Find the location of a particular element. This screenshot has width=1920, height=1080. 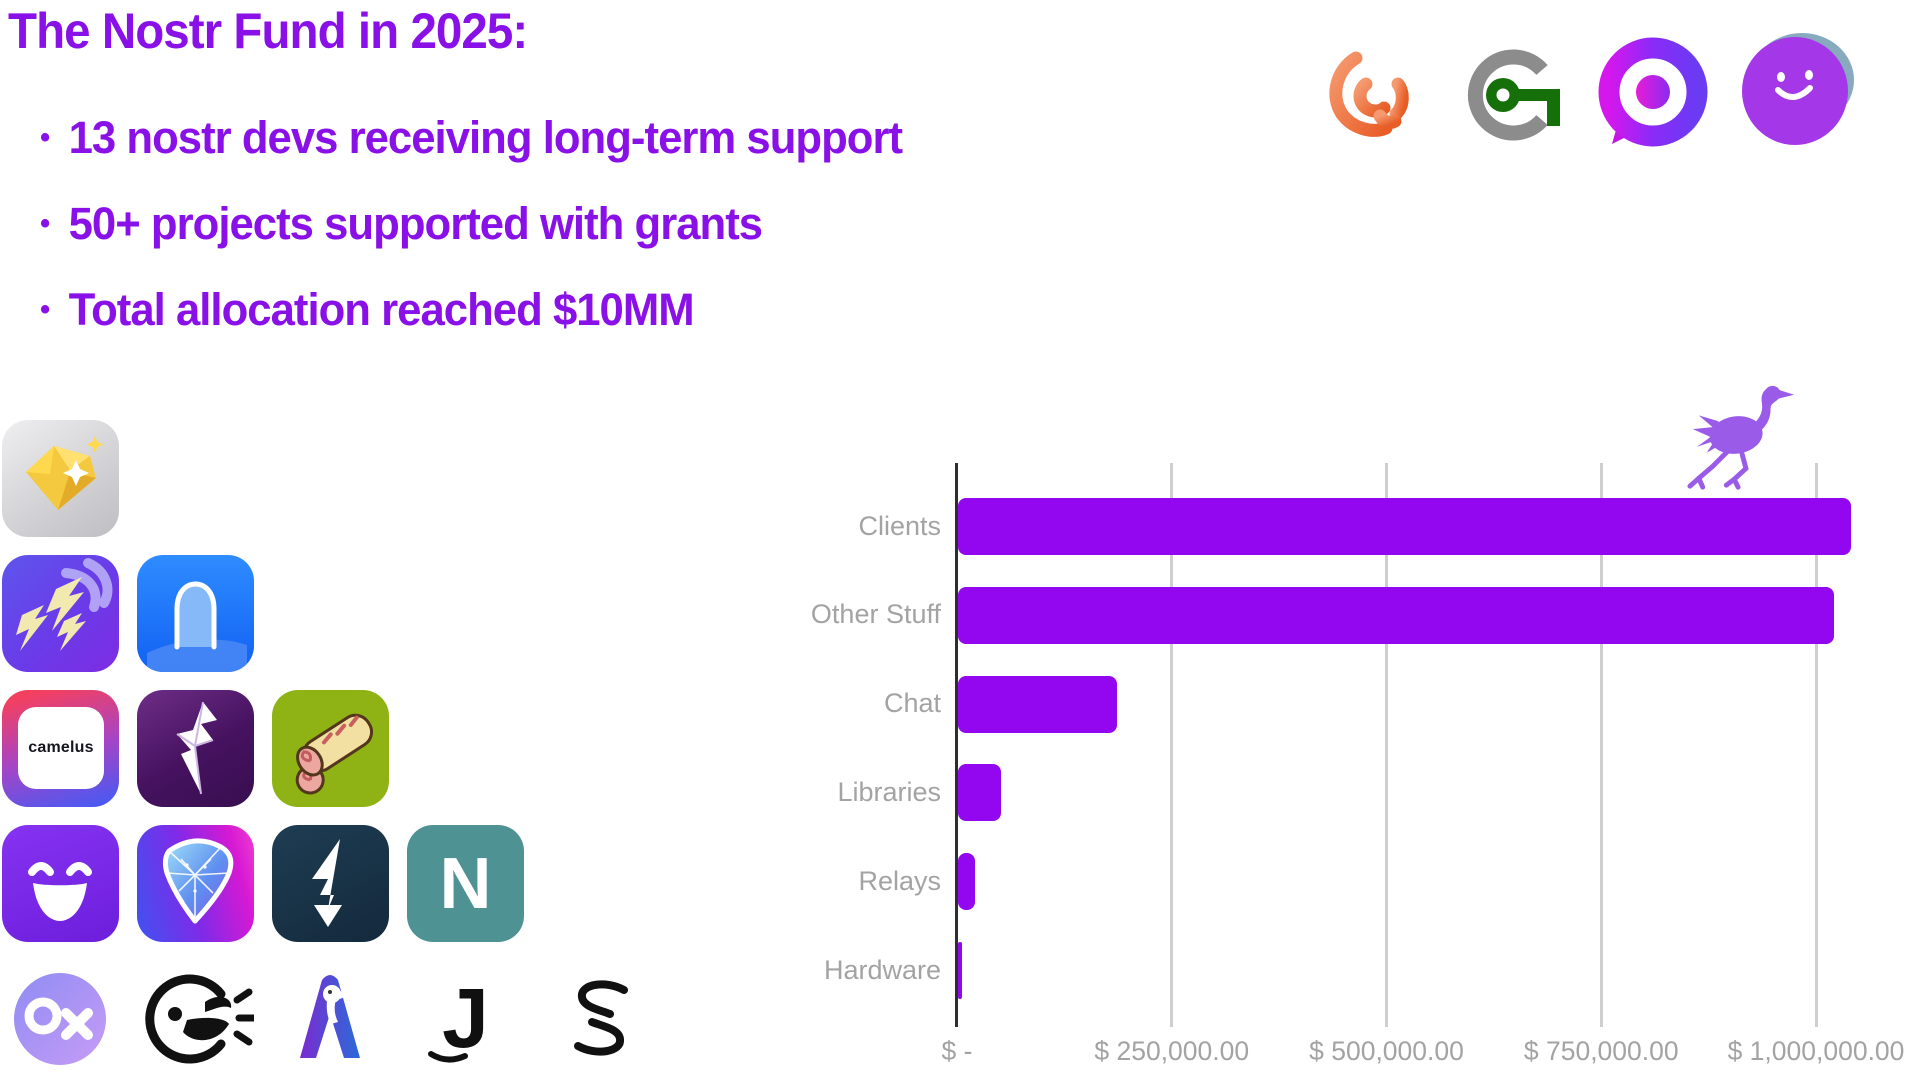

zap-arrow-app-icon is located at coordinates (330, 883).